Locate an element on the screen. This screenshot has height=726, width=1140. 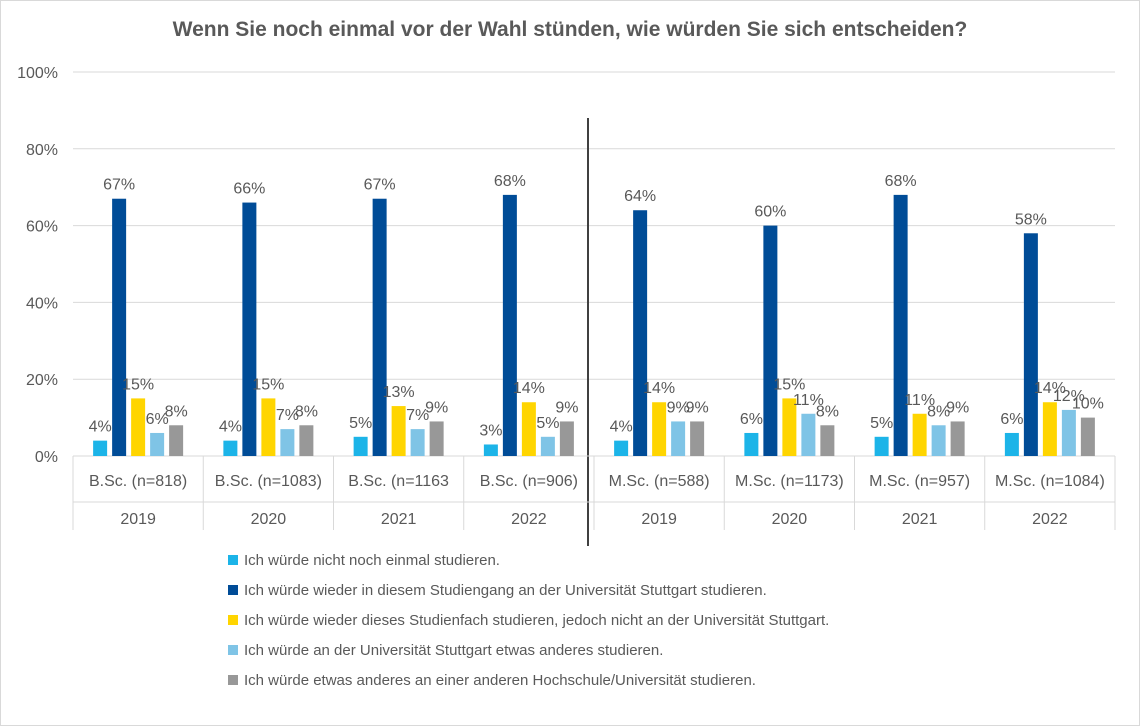
x-category-label: M.Sc. (n=588) is located at coordinates (659, 481).